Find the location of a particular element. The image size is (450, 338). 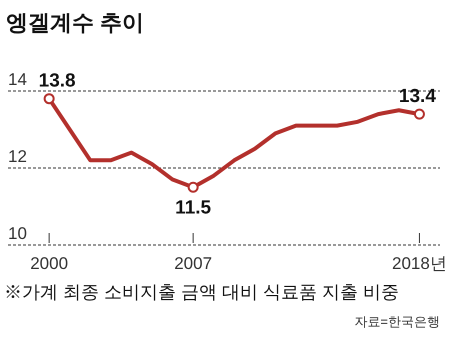

y-tick-label: 14 is located at coordinates (17, 79).